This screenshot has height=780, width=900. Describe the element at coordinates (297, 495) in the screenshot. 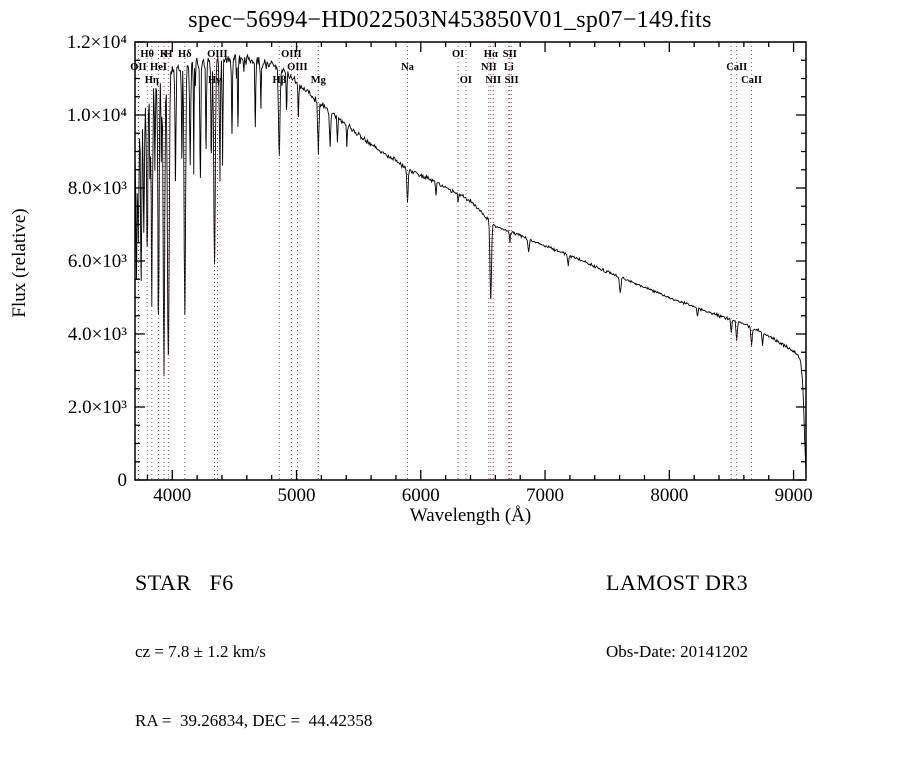

I see `x-tick-label: 5000` at that location.